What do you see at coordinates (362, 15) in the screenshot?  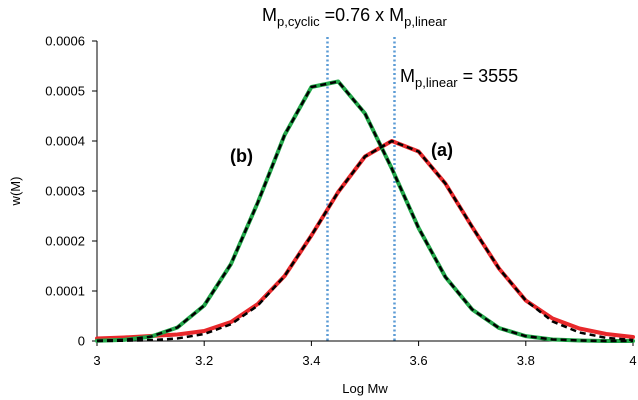 I see `annotation-part: =0.76 x M` at bounding box center [362, 15].